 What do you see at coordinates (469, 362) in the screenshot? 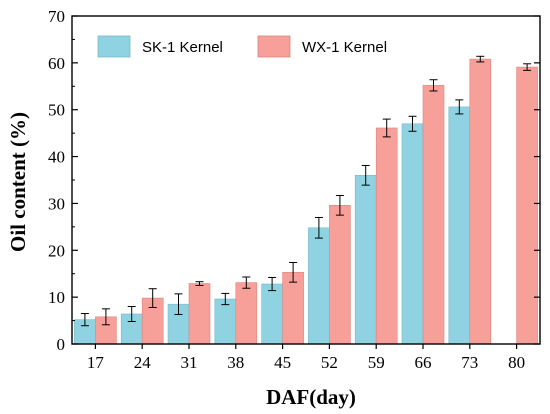
I see `x-tick-label-73: 73` at bounding box center [469, 362].